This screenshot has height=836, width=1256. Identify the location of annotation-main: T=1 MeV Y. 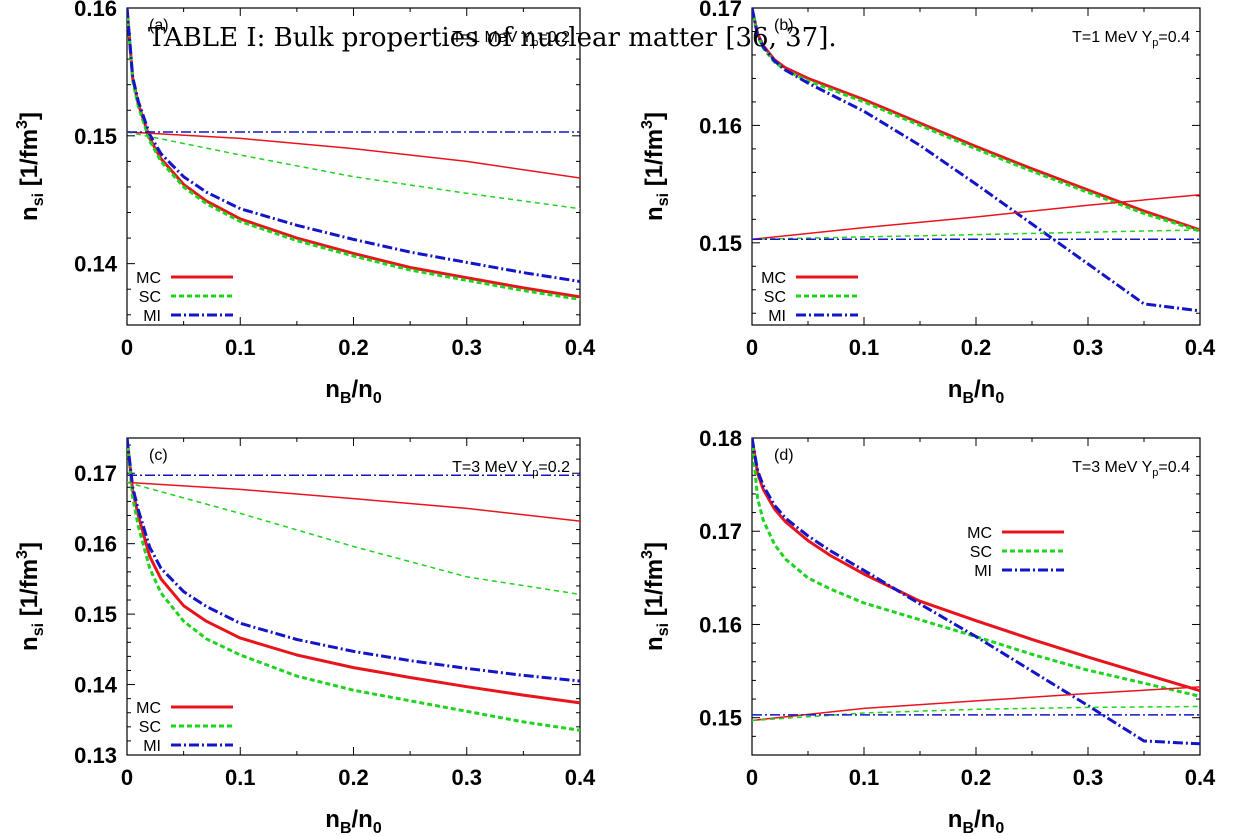
(492, 37).